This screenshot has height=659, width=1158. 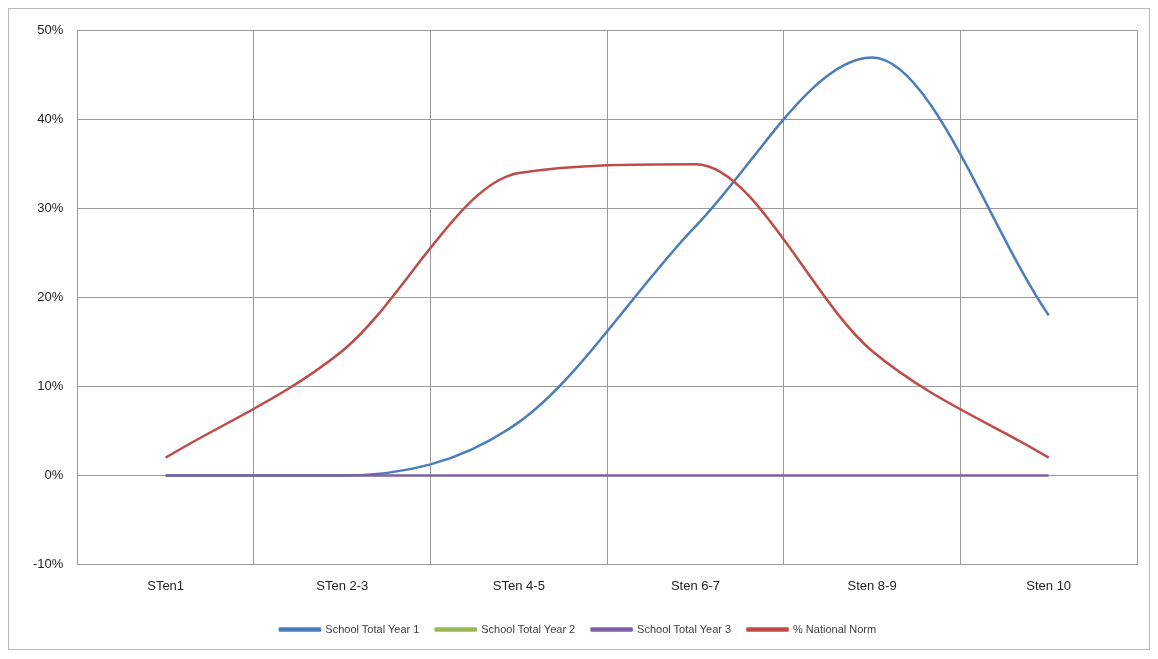 I want to click on legend-label: School Total Year 1, so click(x=372, y=628).